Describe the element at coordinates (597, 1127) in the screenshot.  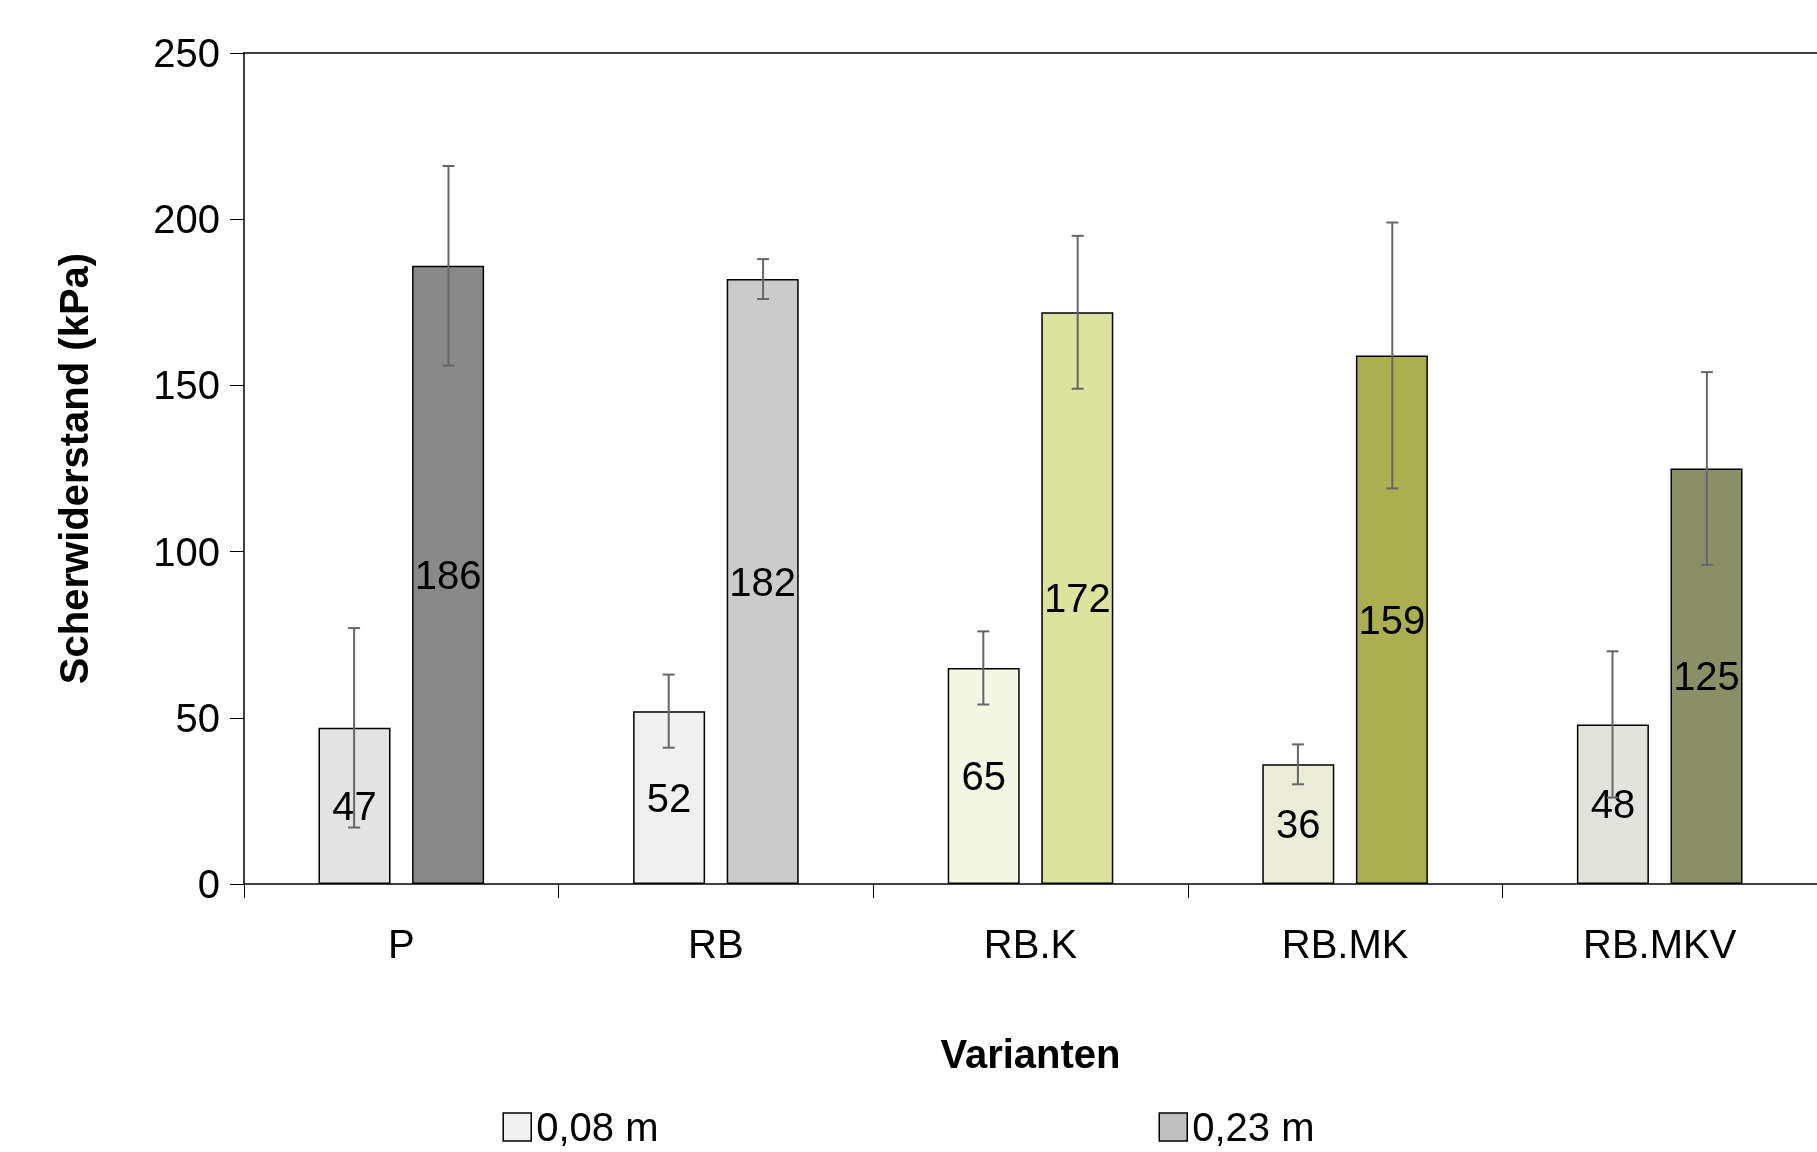
I see `legend-label: 0,08 m` at that location.